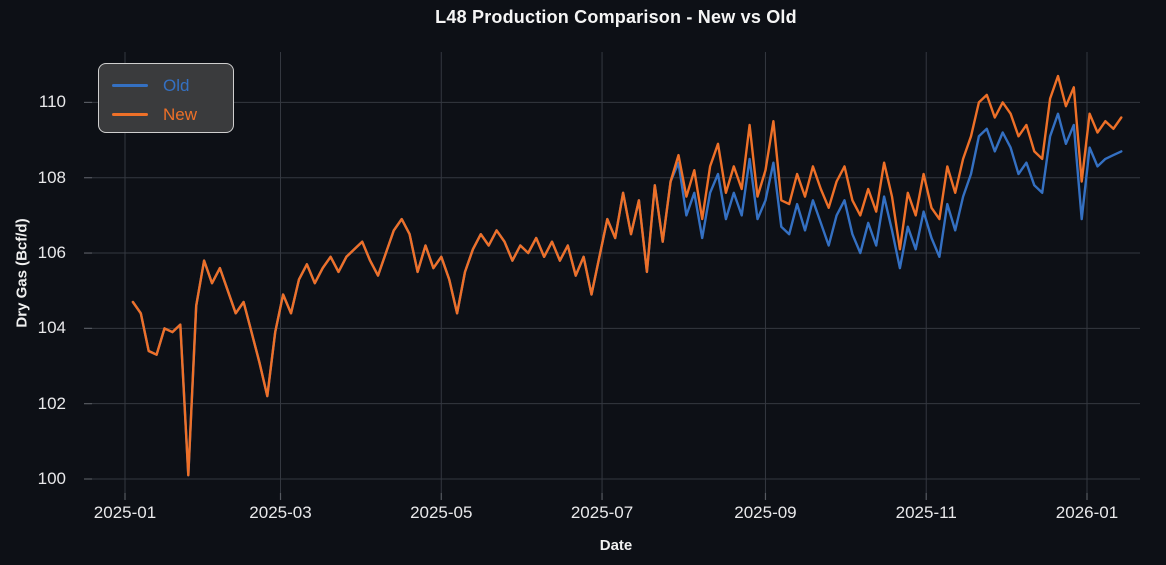  Describe the element at coordinates (926, 512) in the screenshot. I see `x-tick-label: 2025-11` at that location.